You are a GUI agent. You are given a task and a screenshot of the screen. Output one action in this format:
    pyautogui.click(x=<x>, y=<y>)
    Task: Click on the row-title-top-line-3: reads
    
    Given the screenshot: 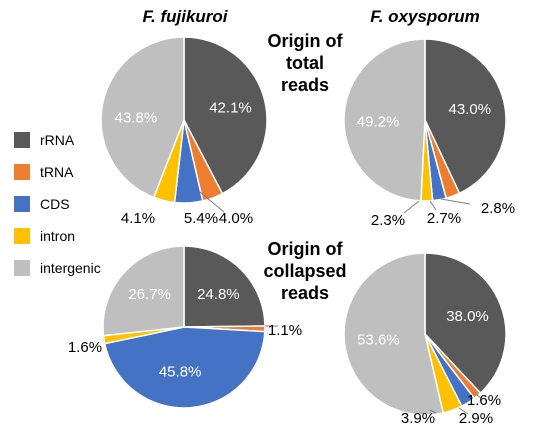 What is the action you would take?
    pyautogui.click(x=305, y=85)
    